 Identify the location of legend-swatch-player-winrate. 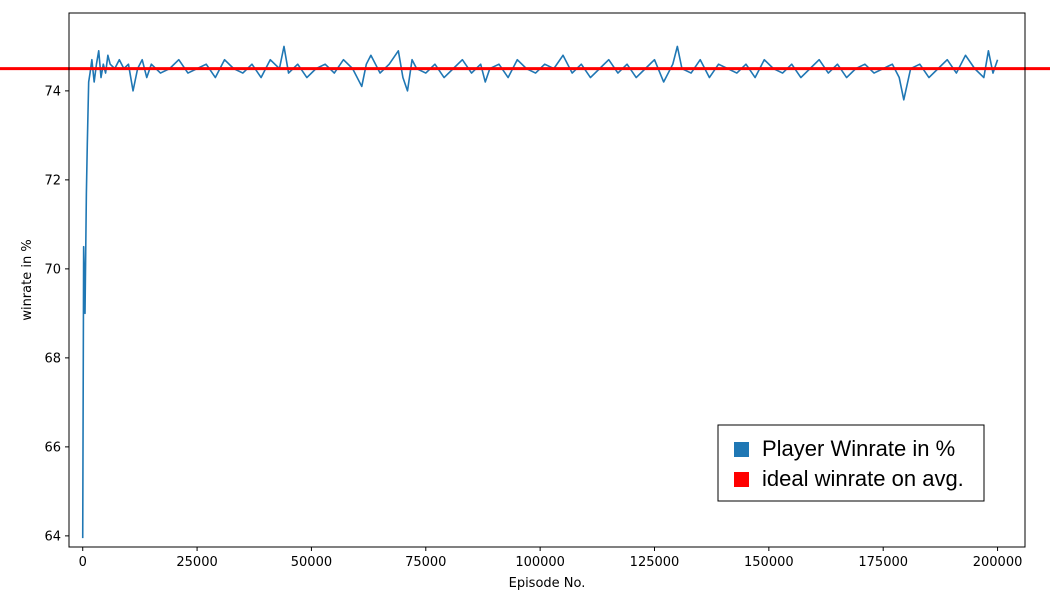
(741, 449).